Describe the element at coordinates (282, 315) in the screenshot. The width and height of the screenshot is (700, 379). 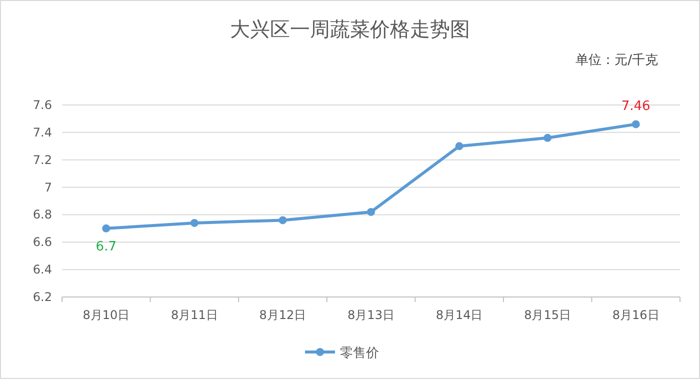
I see `x-tick-label: 8月12日` at that location.